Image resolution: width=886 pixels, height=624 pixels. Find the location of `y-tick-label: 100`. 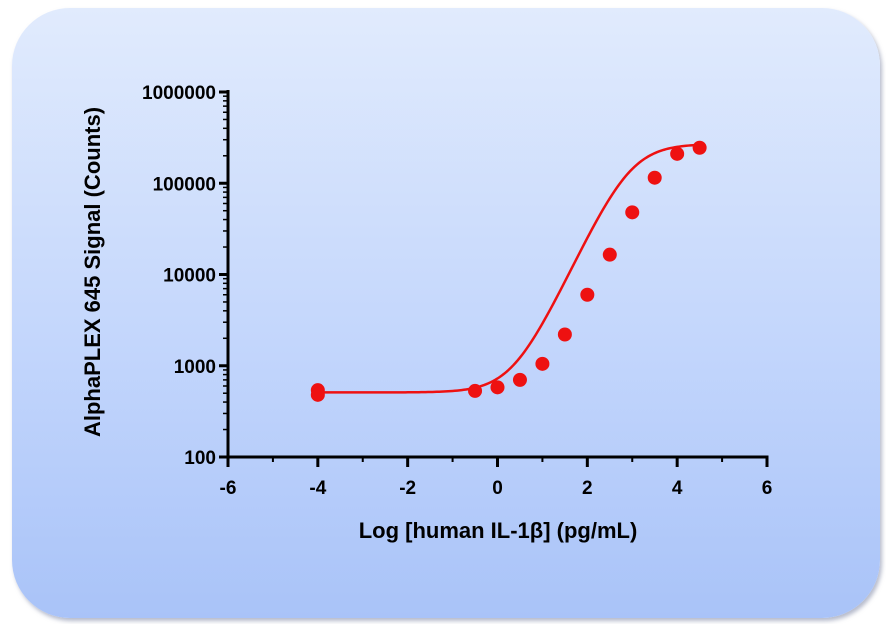

y-tick-label: 100 is located at coordinates (200, 458).